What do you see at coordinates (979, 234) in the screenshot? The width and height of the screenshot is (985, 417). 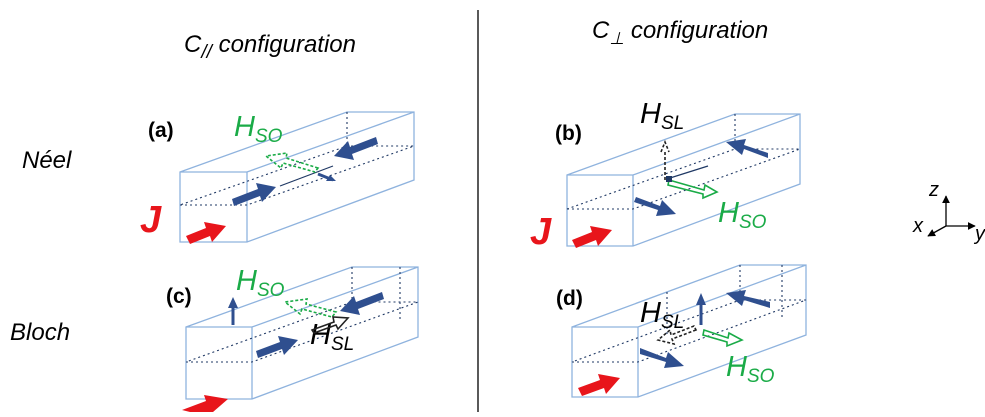 I see `y-axis-label: y` at bounding box center [979, 234].